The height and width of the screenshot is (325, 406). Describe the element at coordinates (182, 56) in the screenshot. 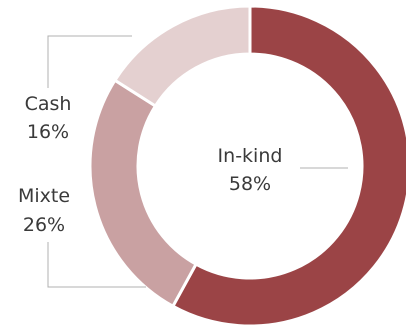

I see `slice-cash` at that location.